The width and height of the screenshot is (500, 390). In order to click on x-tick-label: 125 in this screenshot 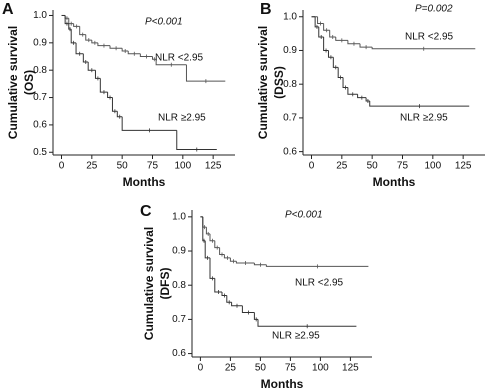, I will do `click(350, 368)`.